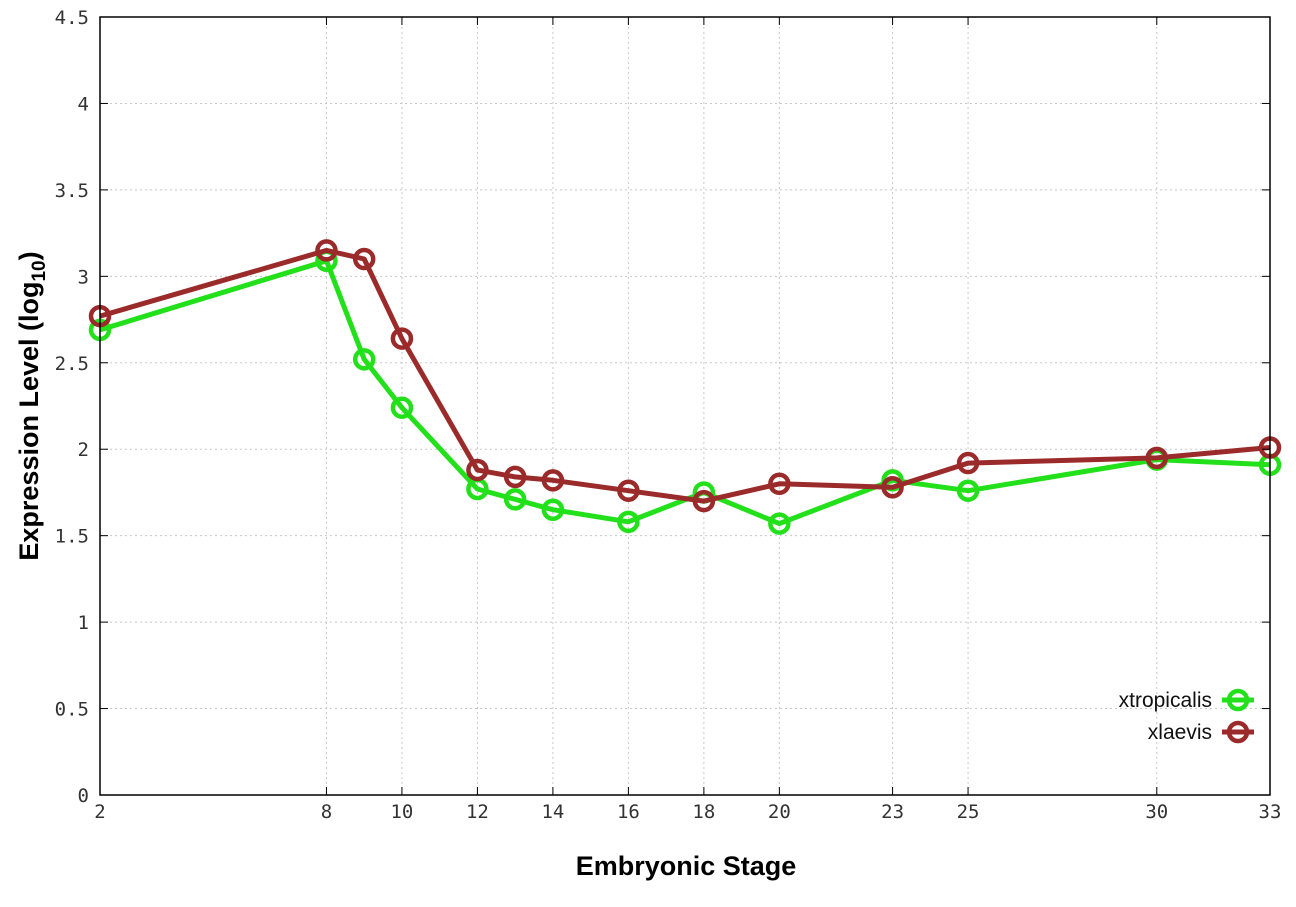 This screenshot has width=1296, height=907. What do you see at coordinates (477, 812) in the screenshot?
I see `x-tick-label: 12` at bounding box center [477, 812].